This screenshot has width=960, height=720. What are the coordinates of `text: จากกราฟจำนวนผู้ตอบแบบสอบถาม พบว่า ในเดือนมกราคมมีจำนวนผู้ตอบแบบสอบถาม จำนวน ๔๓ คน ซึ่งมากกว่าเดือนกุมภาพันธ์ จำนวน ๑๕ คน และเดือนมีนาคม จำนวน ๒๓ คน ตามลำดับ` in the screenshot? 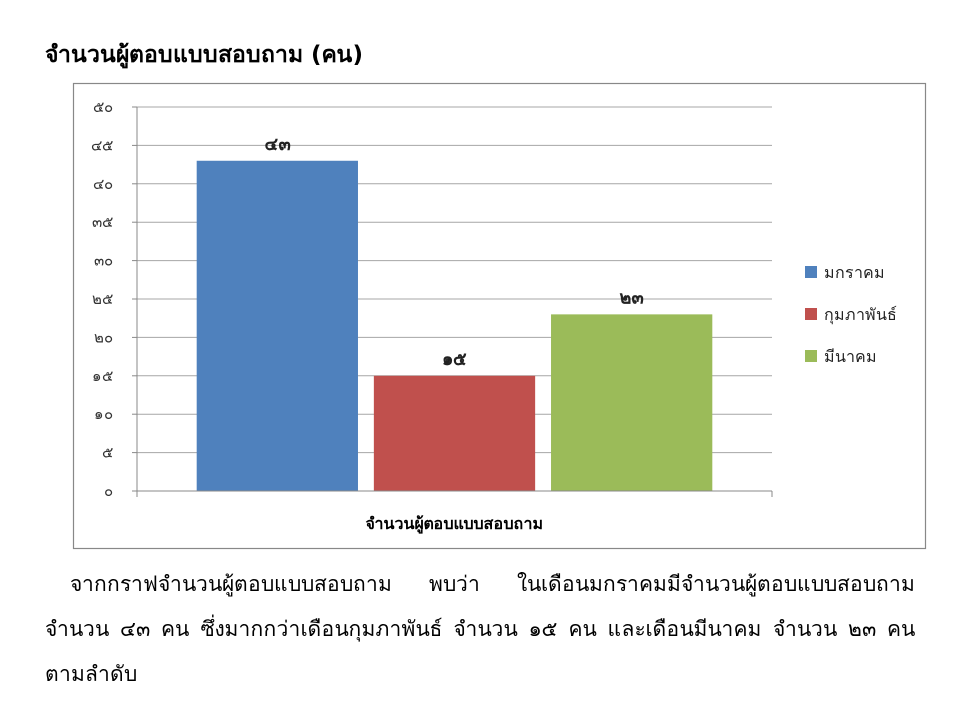 It's located at (480, 629).